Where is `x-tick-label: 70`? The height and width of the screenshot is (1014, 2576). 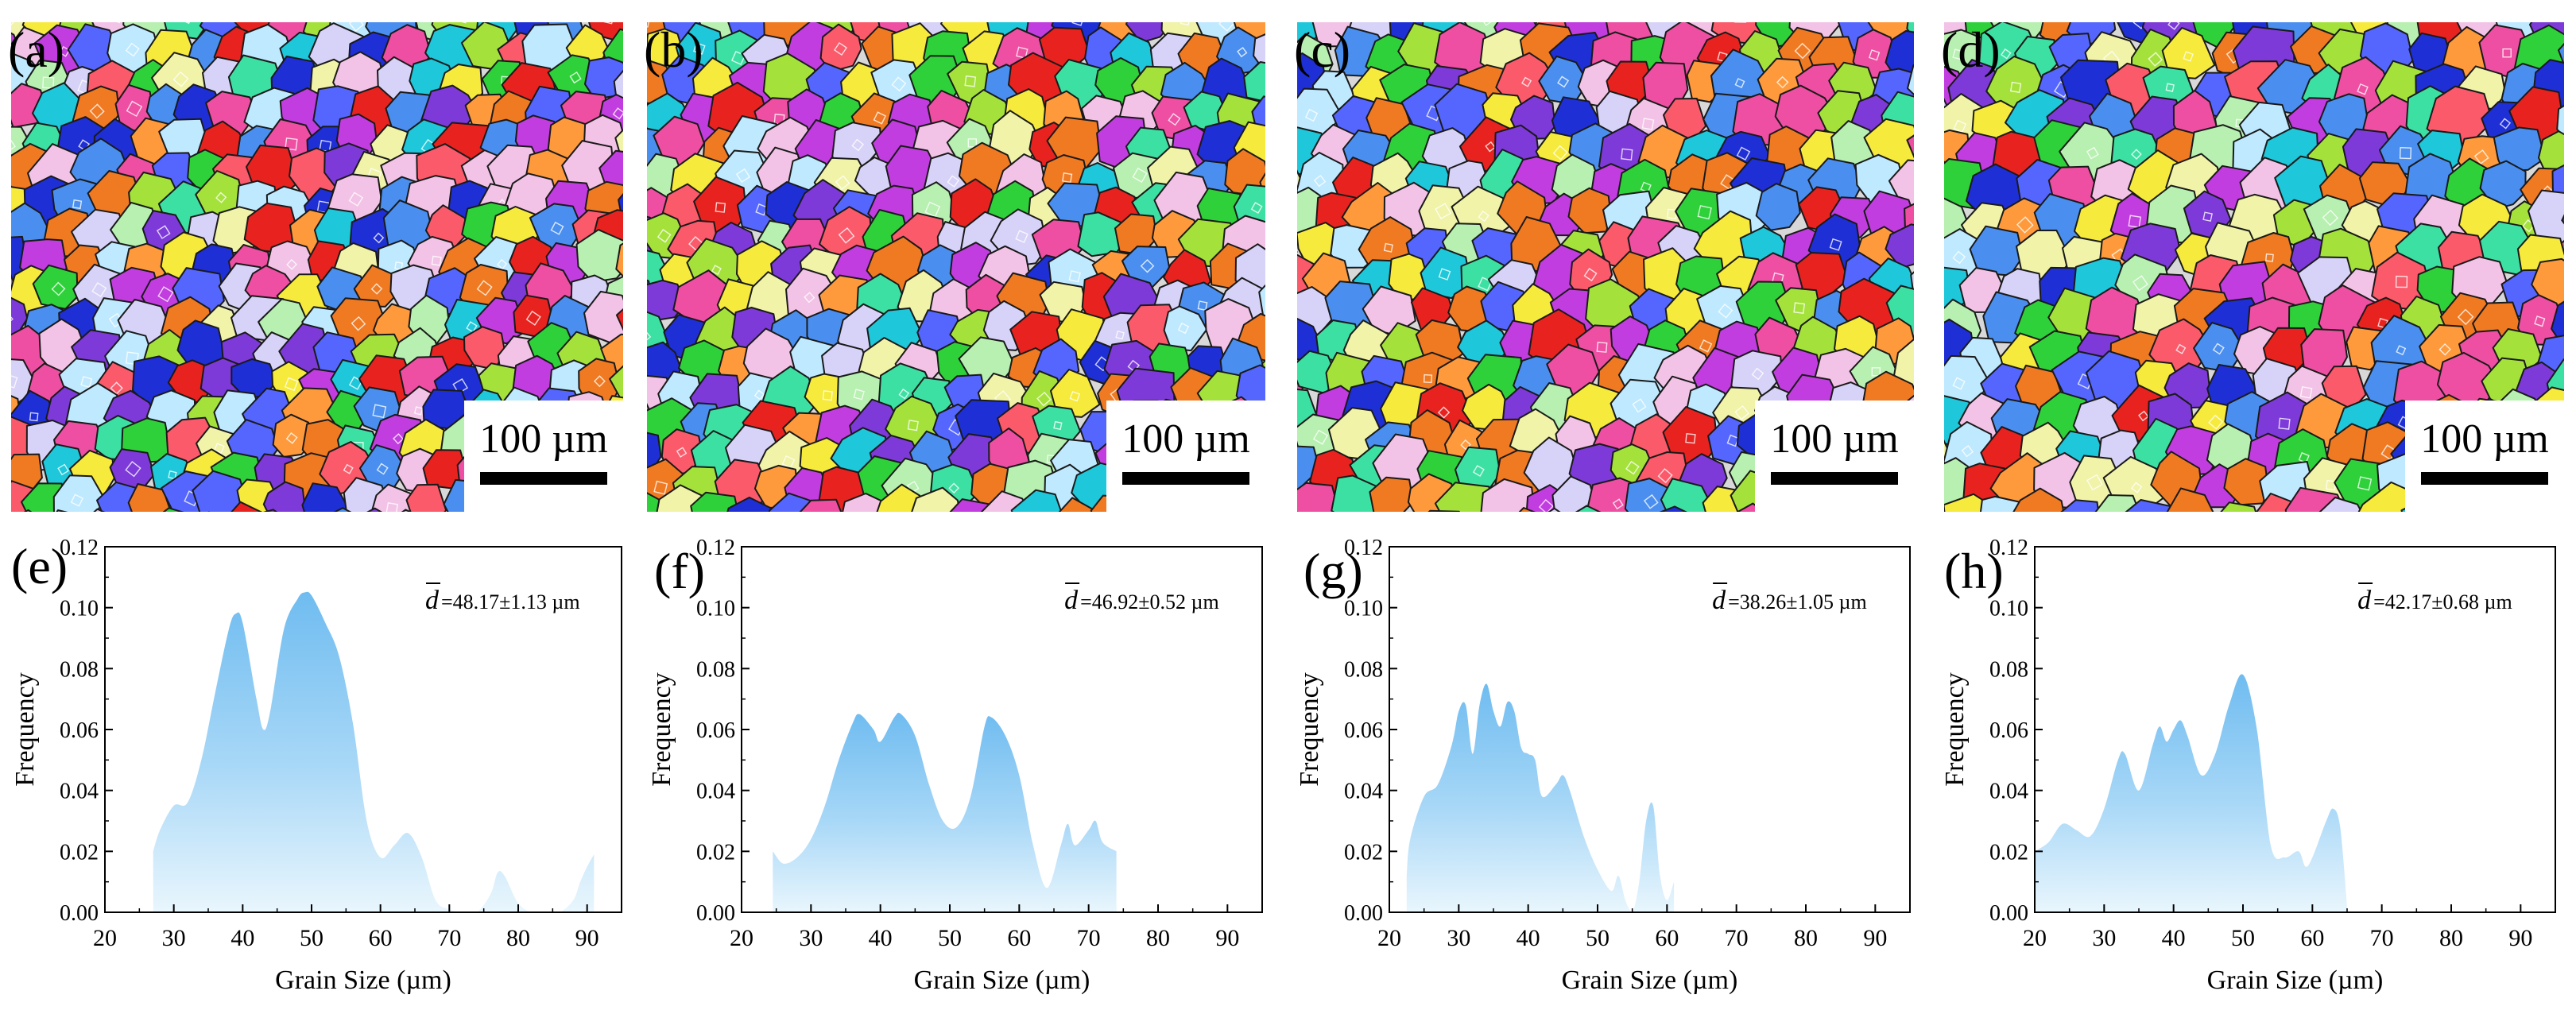 x-tick-label: 70 is located at coordinates (1089, 938).